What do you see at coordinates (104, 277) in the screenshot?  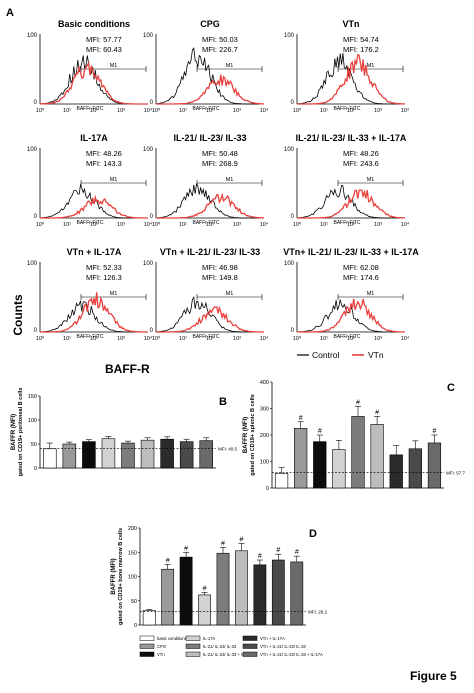 I see `mfi-vtn: MFI: 126.3` at bounding box center [104, 277].